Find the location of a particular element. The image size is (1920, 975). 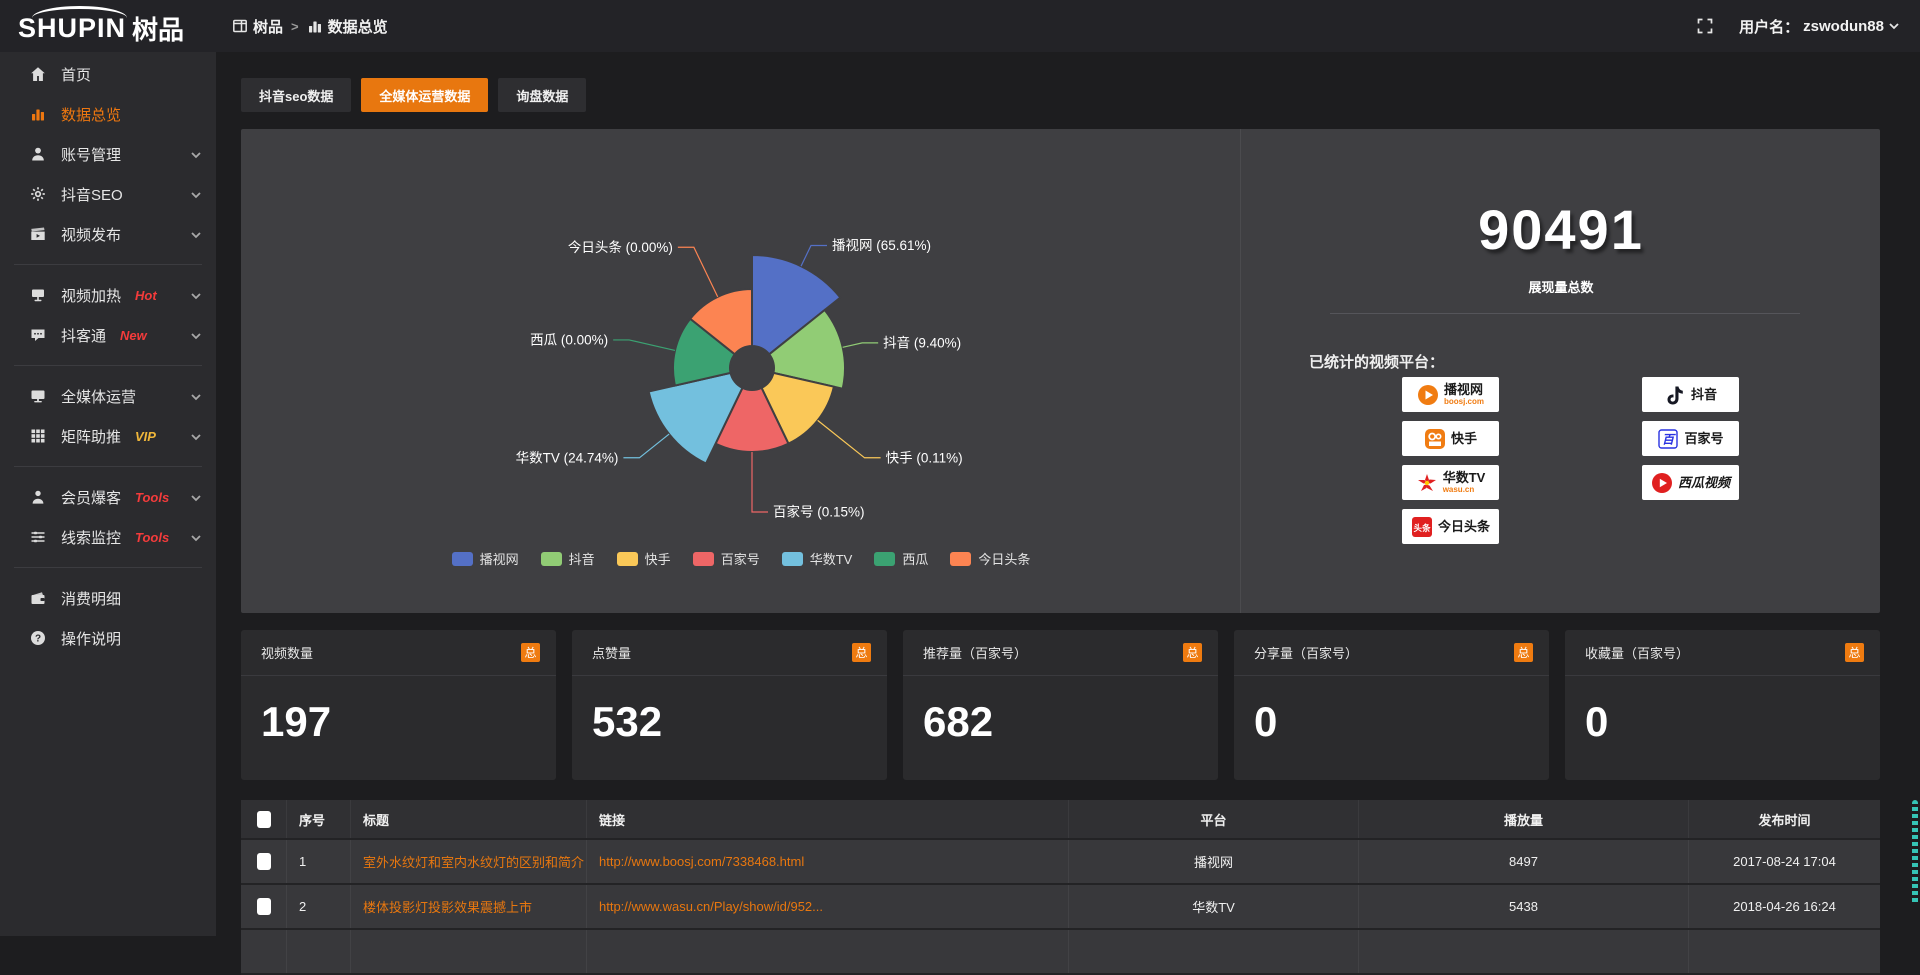

stat-card-0: 视频数量 总 197 is located at coordinates (398, 705).